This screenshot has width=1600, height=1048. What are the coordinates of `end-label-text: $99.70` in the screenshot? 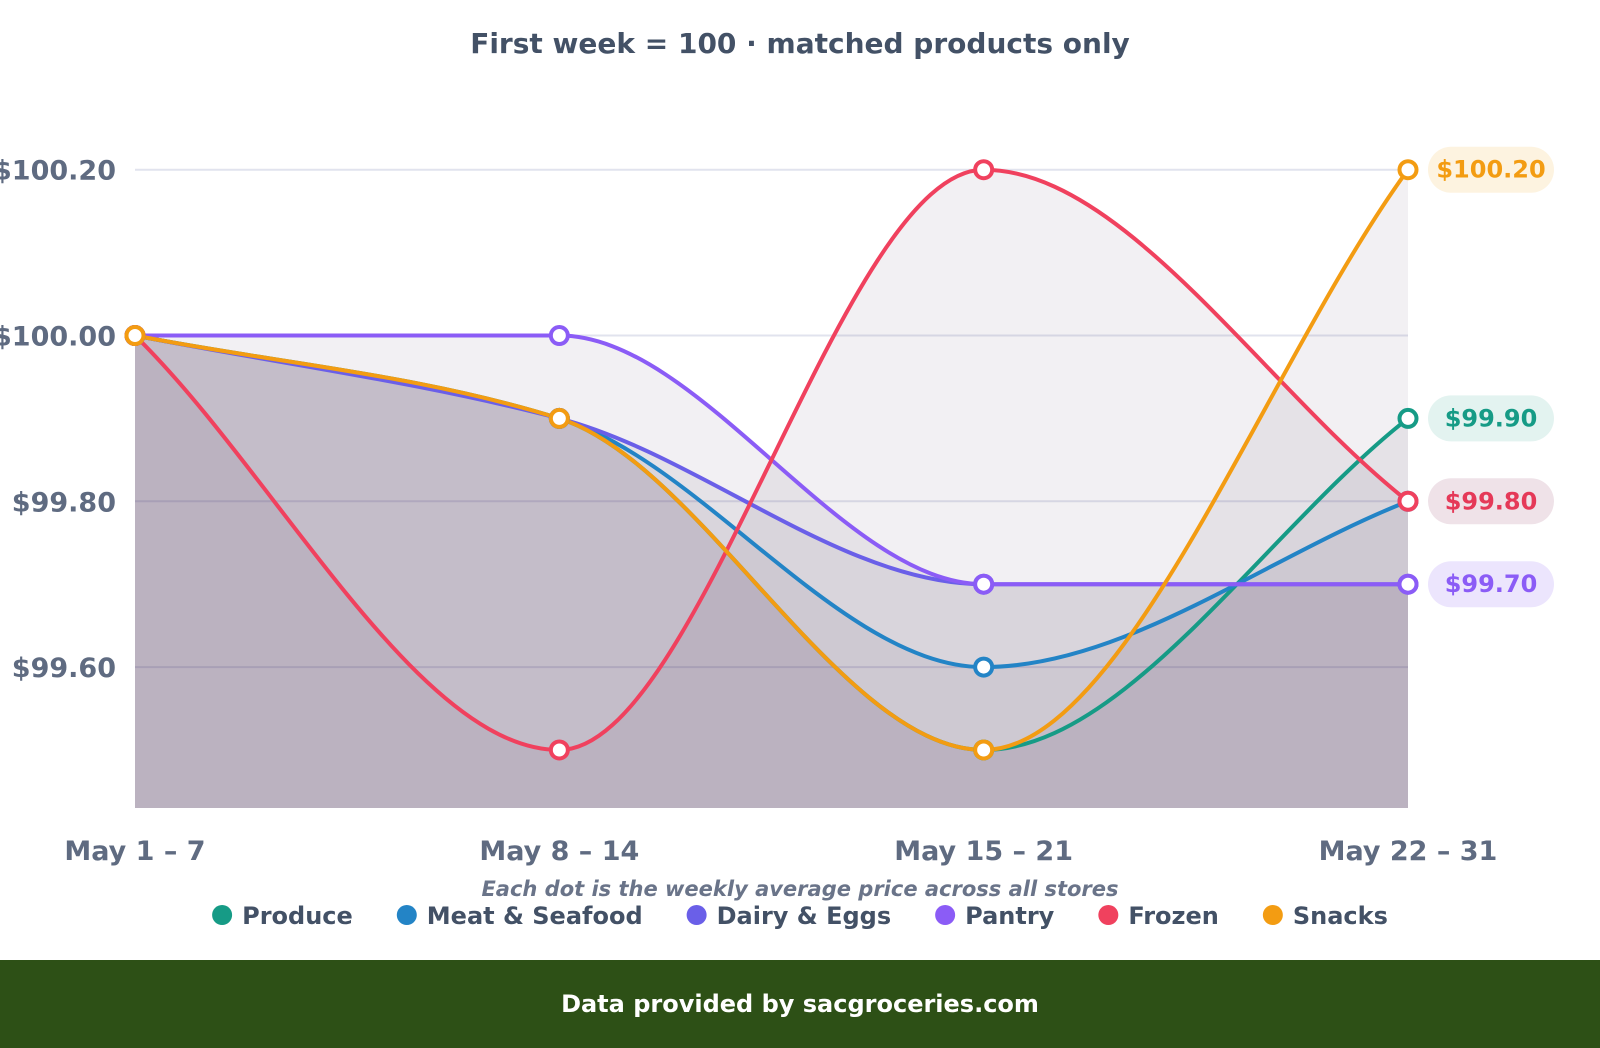 It's located at (1491, 584).